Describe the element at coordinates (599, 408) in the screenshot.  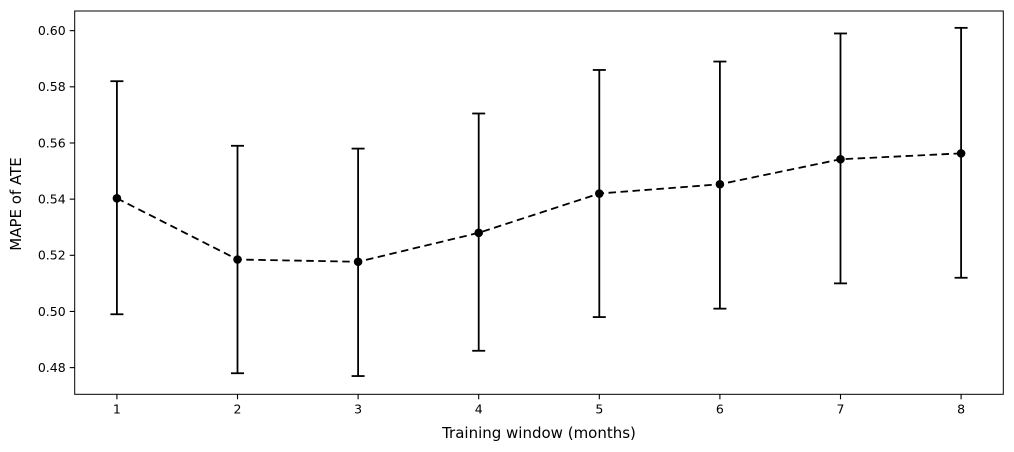
I see `x-tick-label: 5` at that location.